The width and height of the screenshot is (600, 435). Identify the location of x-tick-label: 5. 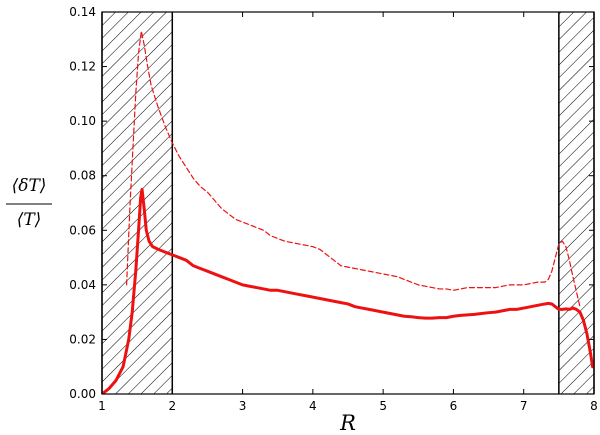
(383, 406).